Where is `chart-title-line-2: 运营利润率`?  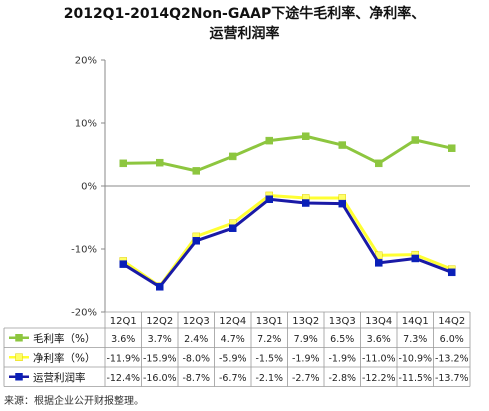
chart-title-line-2: 运营利润率 is located at coordinates (244, 34).